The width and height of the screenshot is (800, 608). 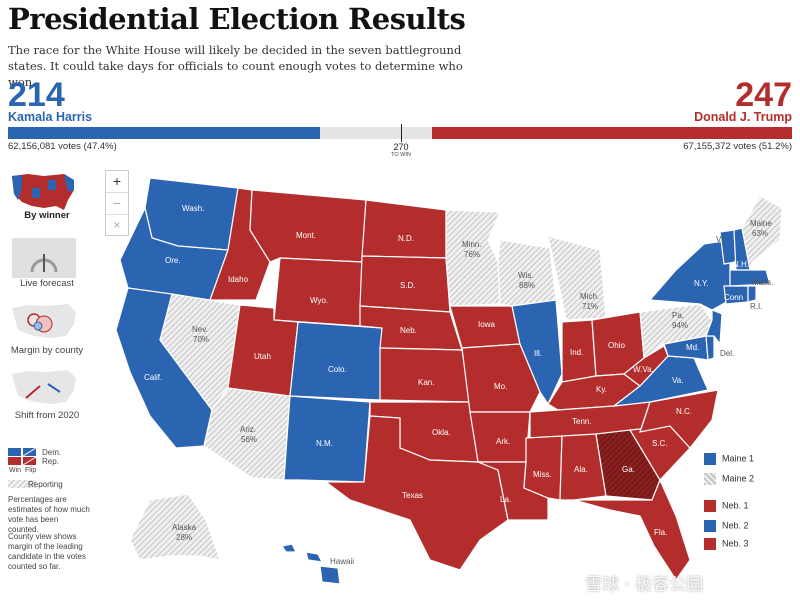 What do you see at coordinates (238, 279) in the screenshot?
I see `label-id: Idaho` at bounding box center [238, 279].